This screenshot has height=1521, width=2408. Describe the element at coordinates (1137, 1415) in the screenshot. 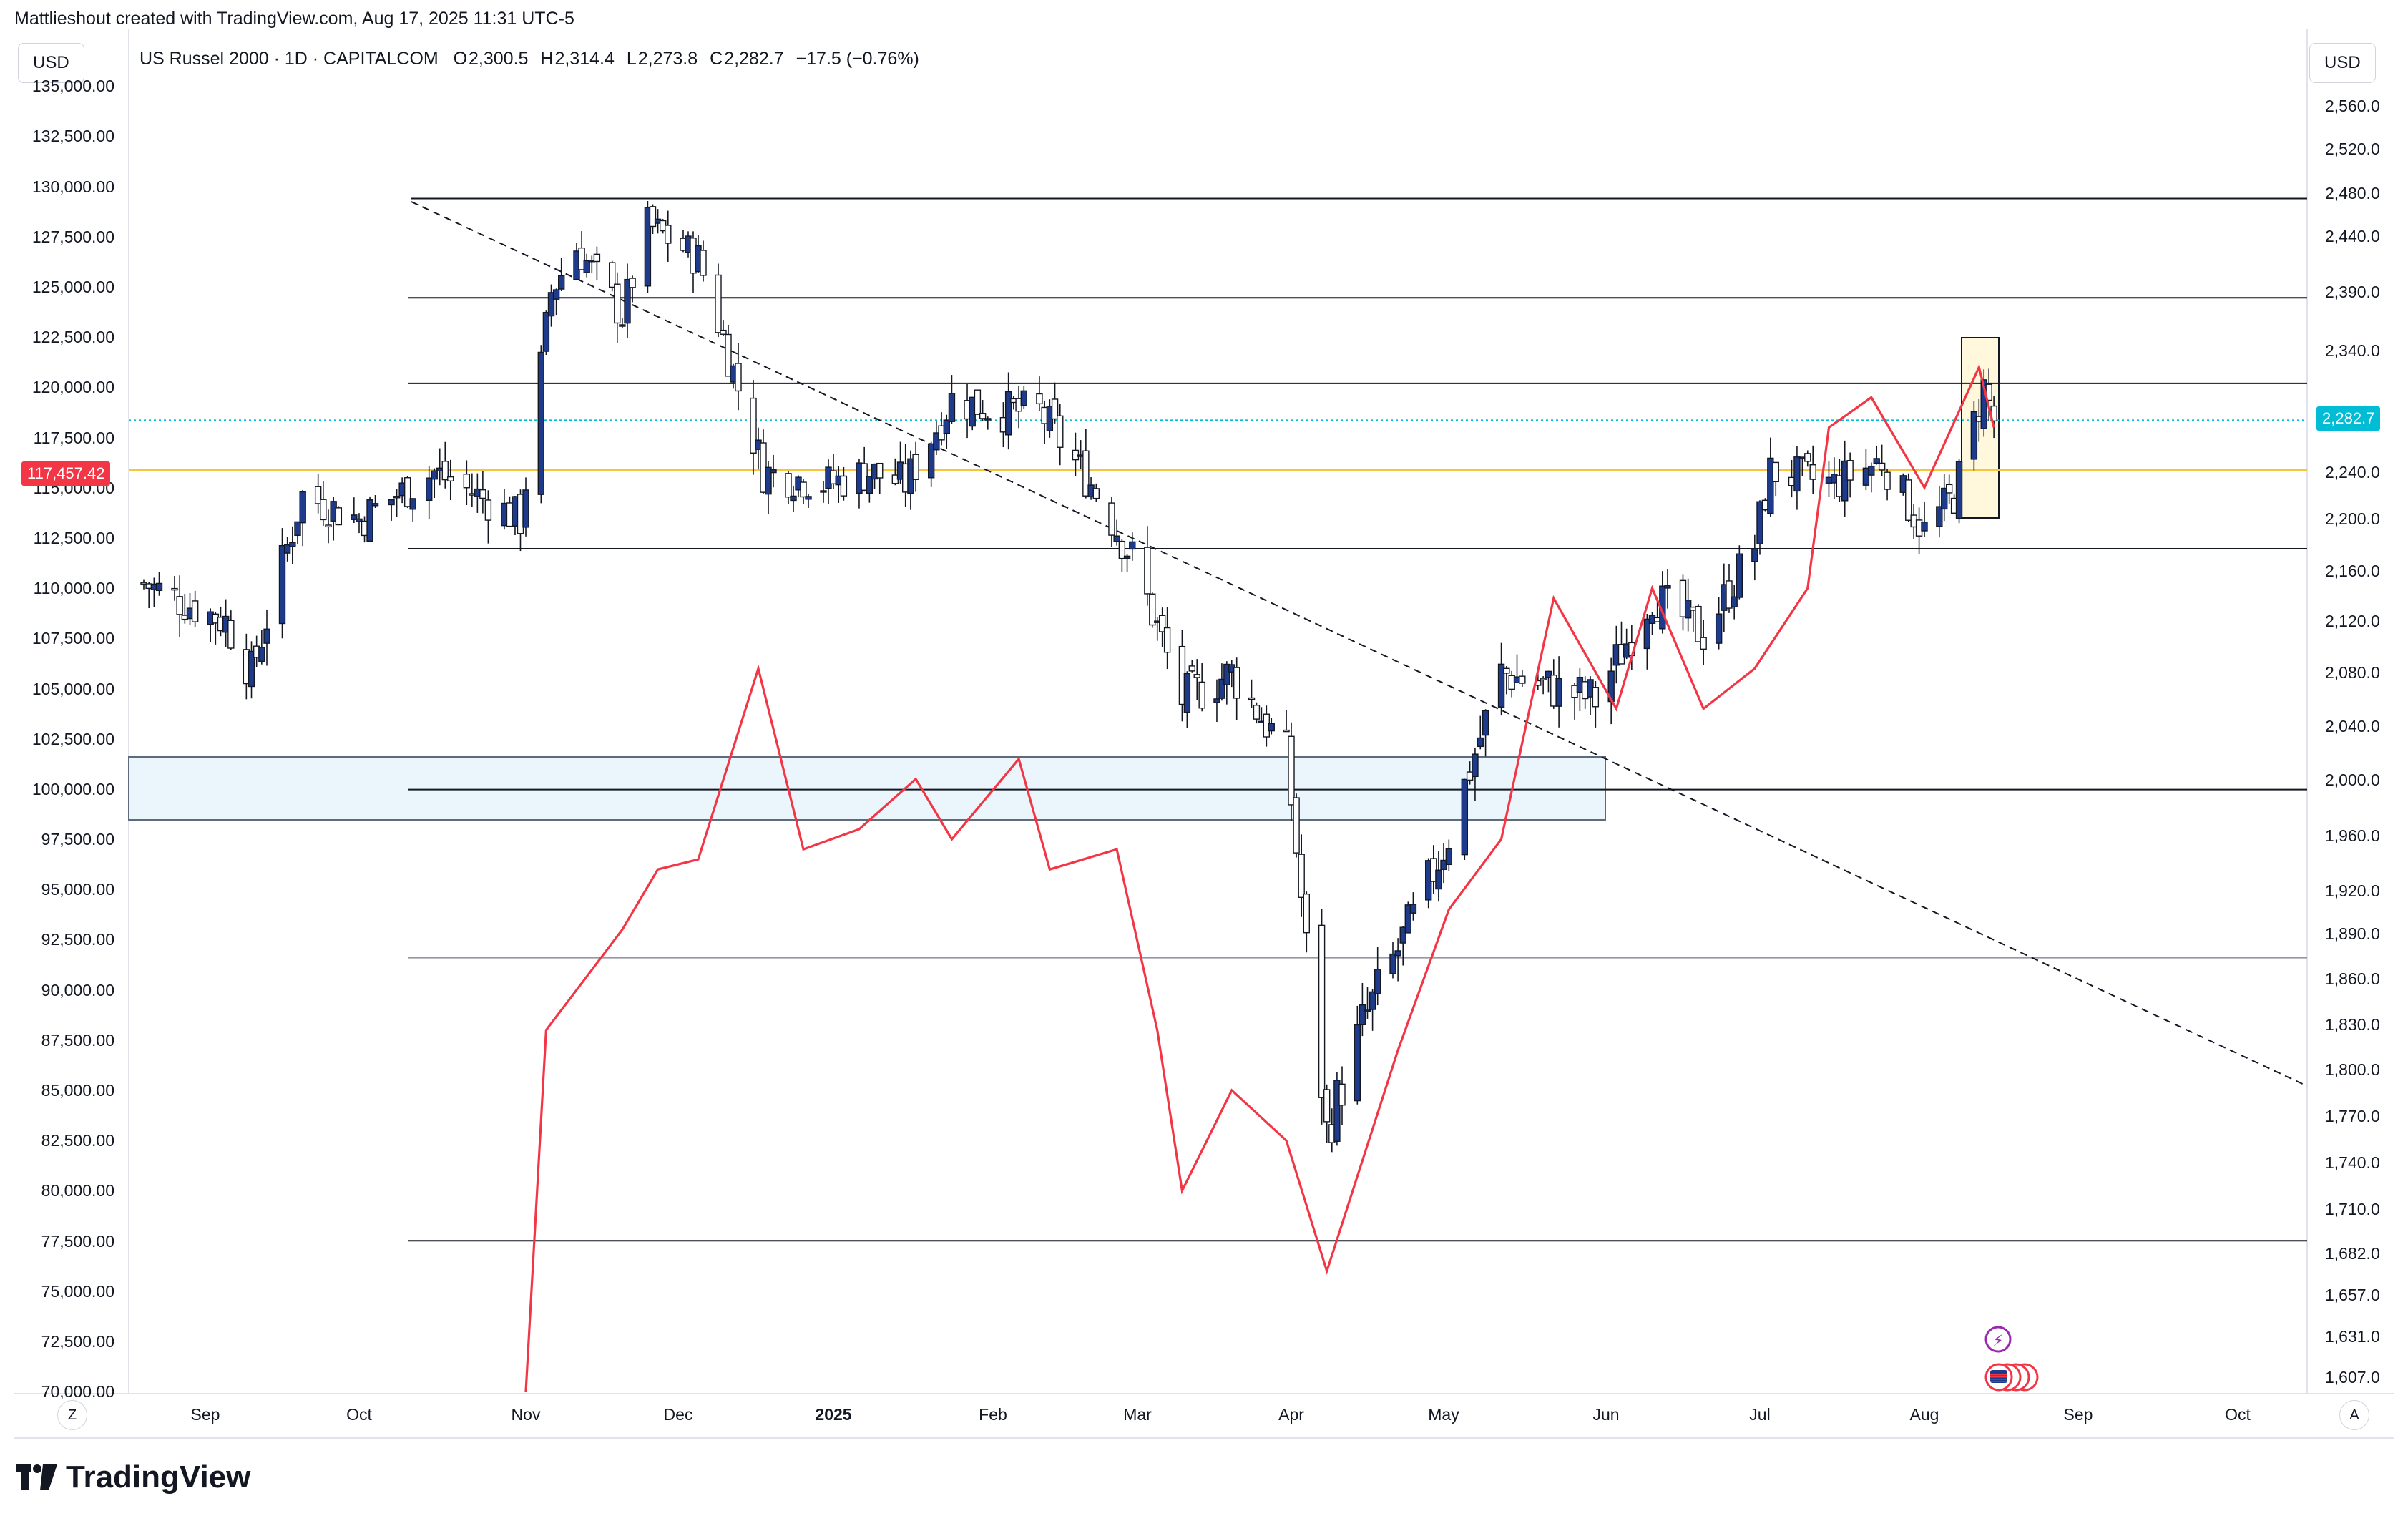

I see `time-axis-tick: Mar` at that location.